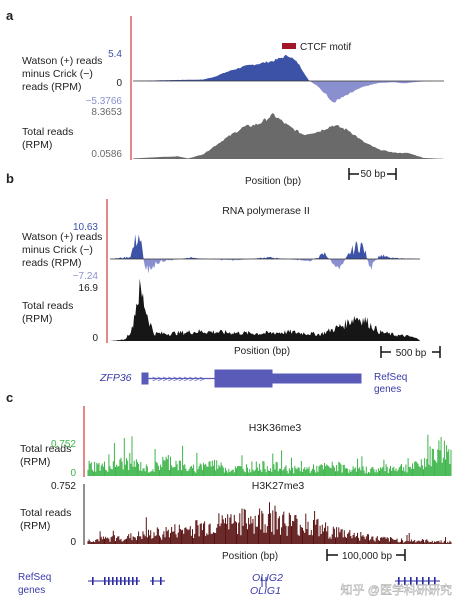 The width and height of the screenshot is (466, 610). I want to click on panel-c-tick2-min: 0, so click(73, 542).